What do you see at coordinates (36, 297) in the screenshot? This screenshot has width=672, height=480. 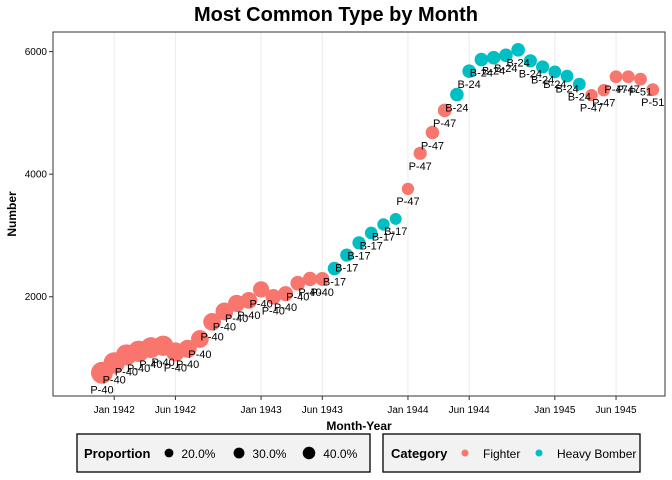 I see `y-tick-label: 2000` at bounding box center [36, 297].